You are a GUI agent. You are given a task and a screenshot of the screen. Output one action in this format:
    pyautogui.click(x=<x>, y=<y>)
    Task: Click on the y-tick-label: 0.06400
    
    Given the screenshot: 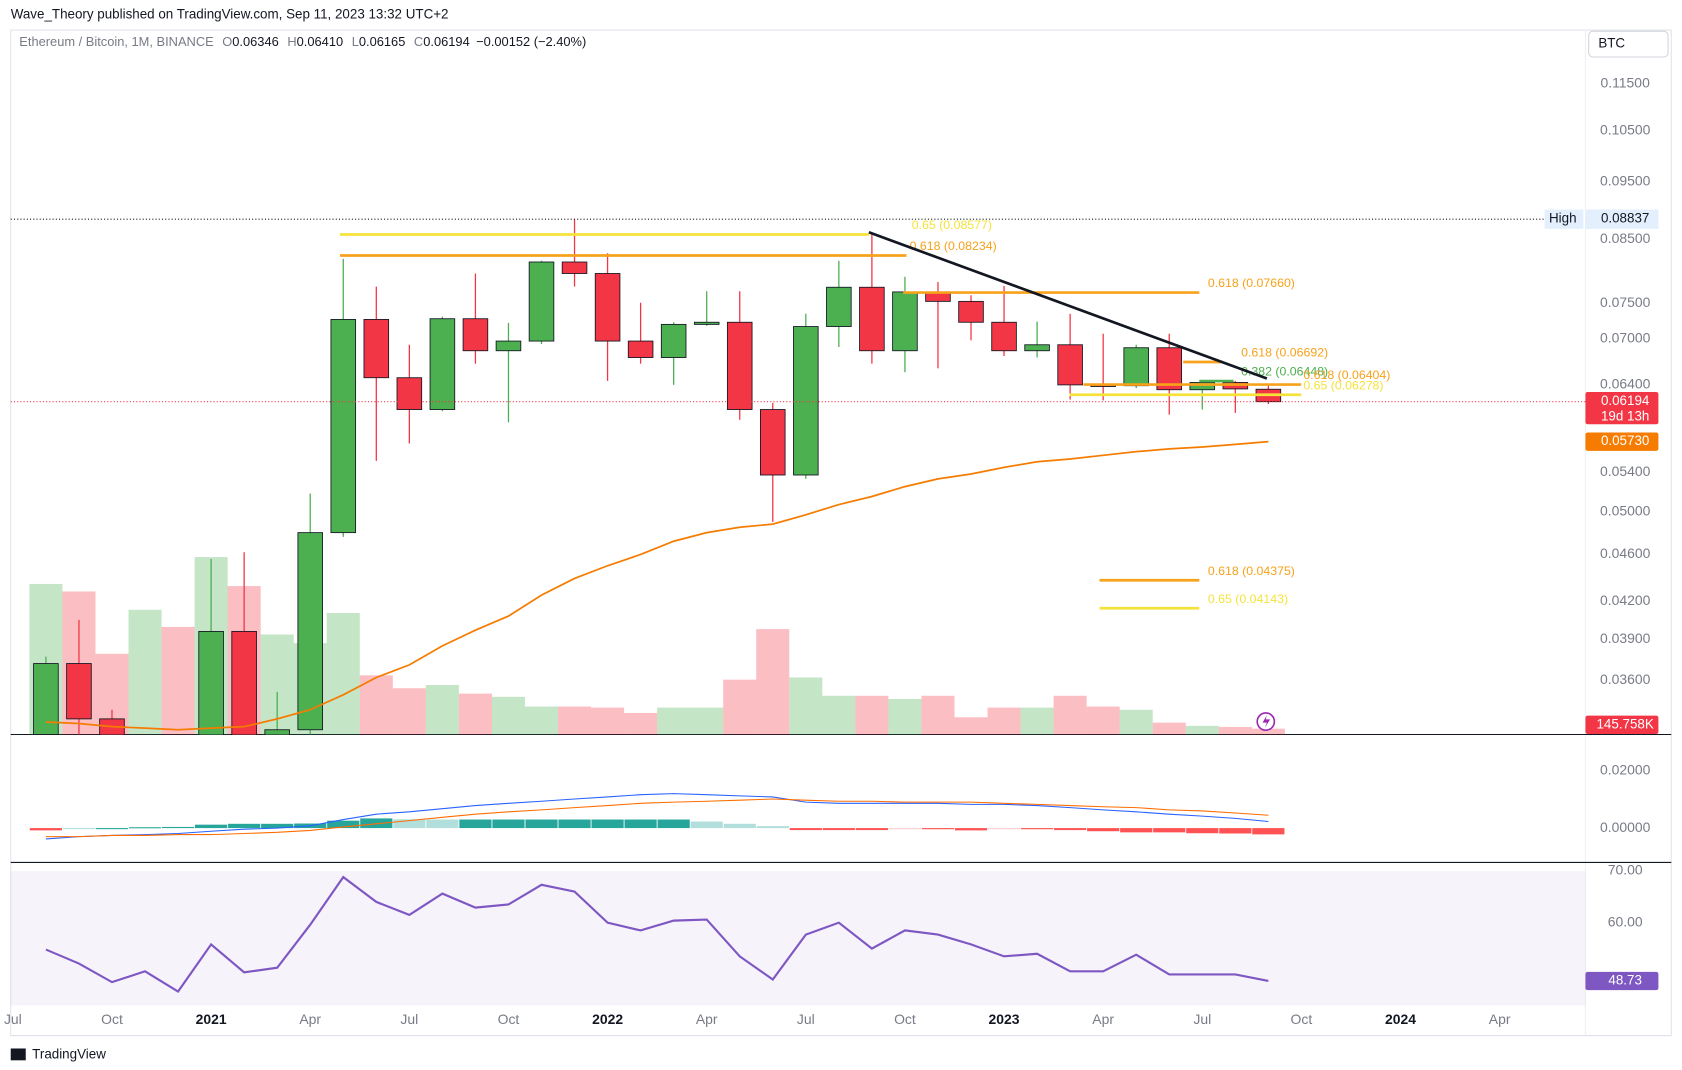 What is the action you would take?
    pyautogui.click(x=1625, y=384)
    